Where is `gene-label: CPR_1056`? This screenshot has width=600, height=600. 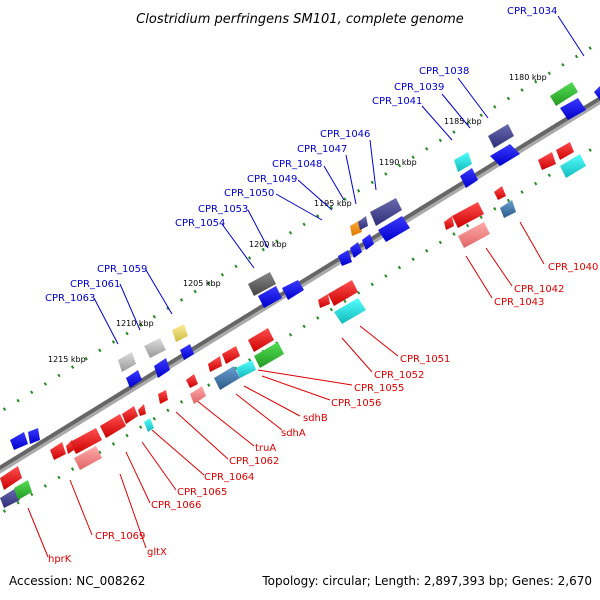
gene-label: CPR_1056 is located at coordinates (356, 403).